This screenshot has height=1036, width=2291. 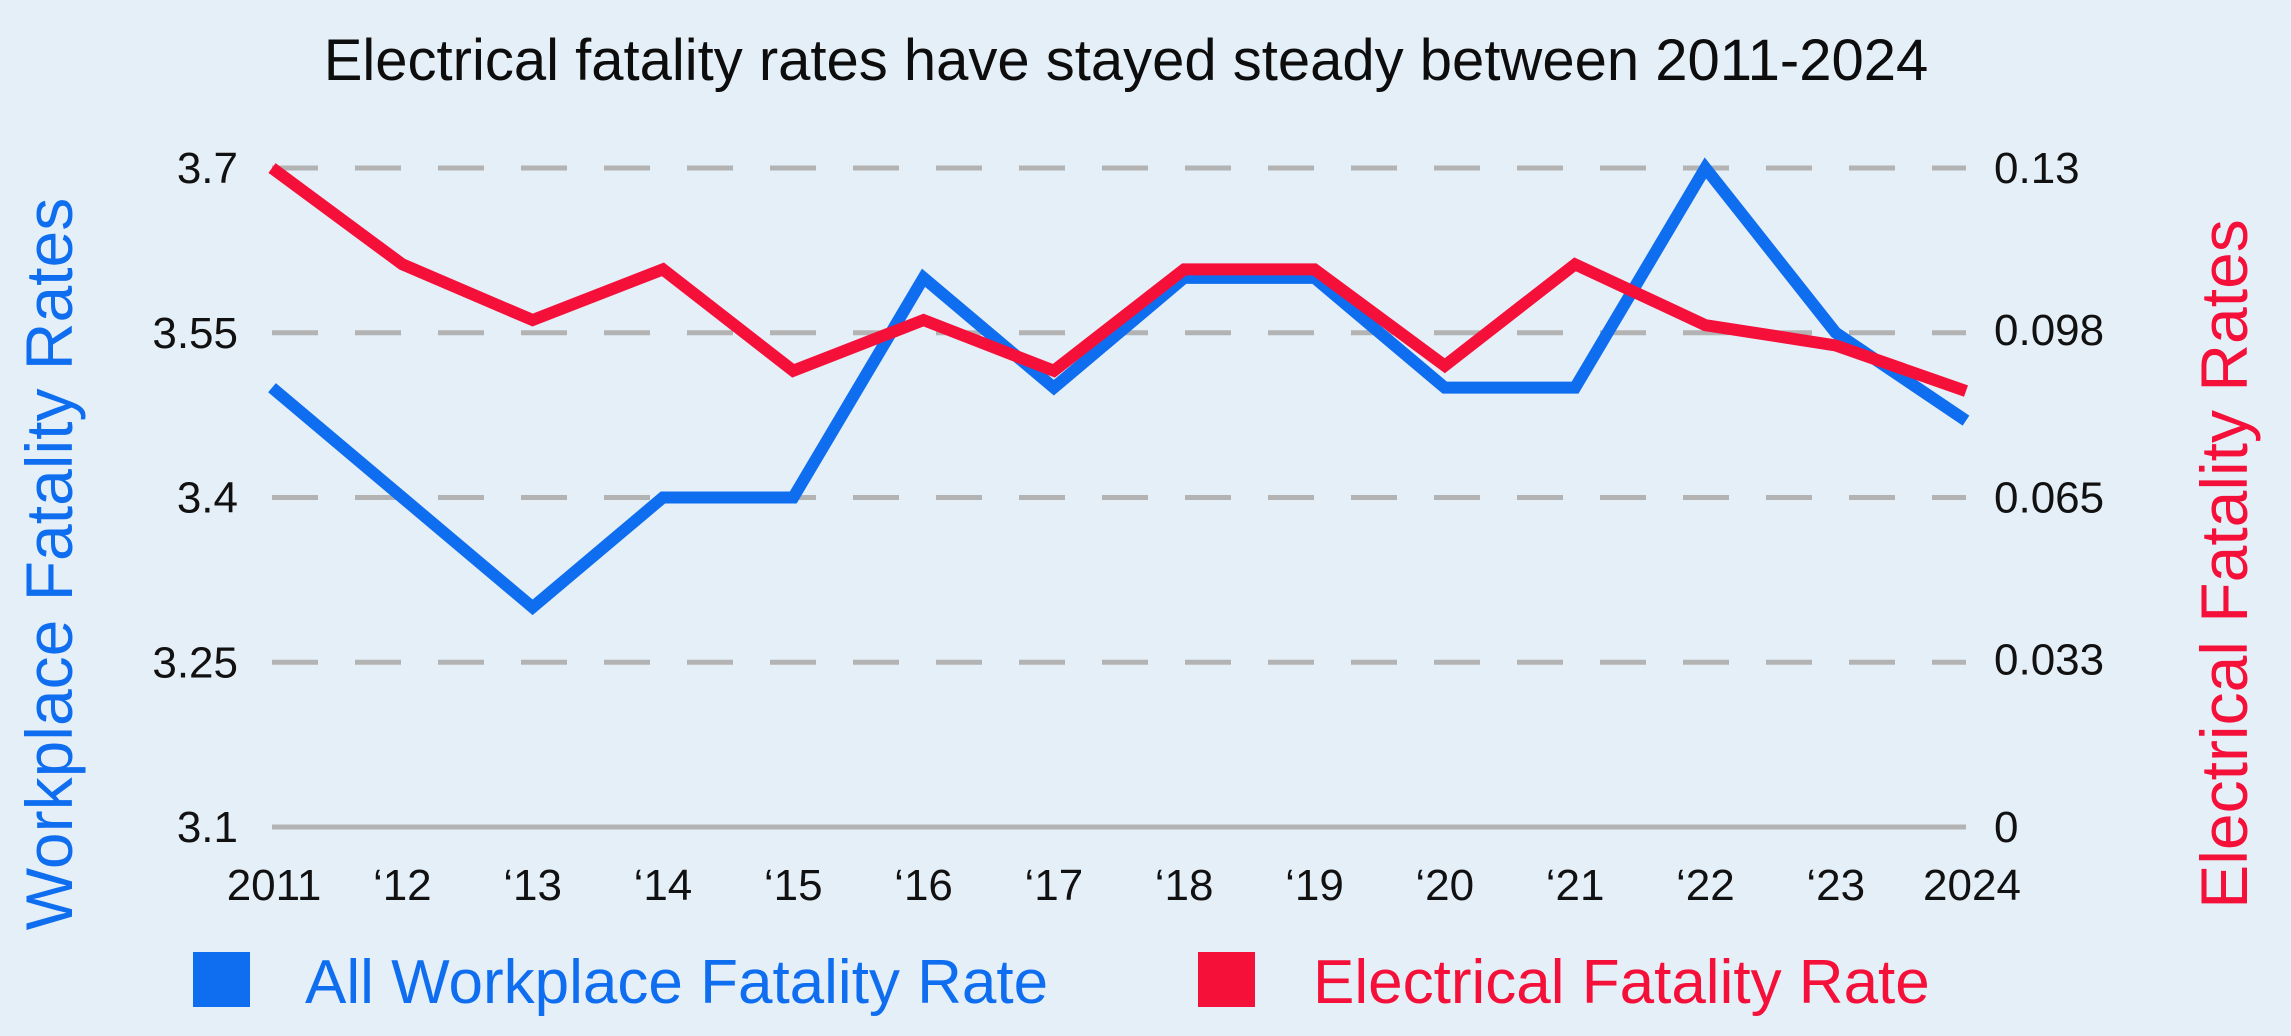 I want to click on right-tick-label: 0.033, so click(x=2049, y=660).